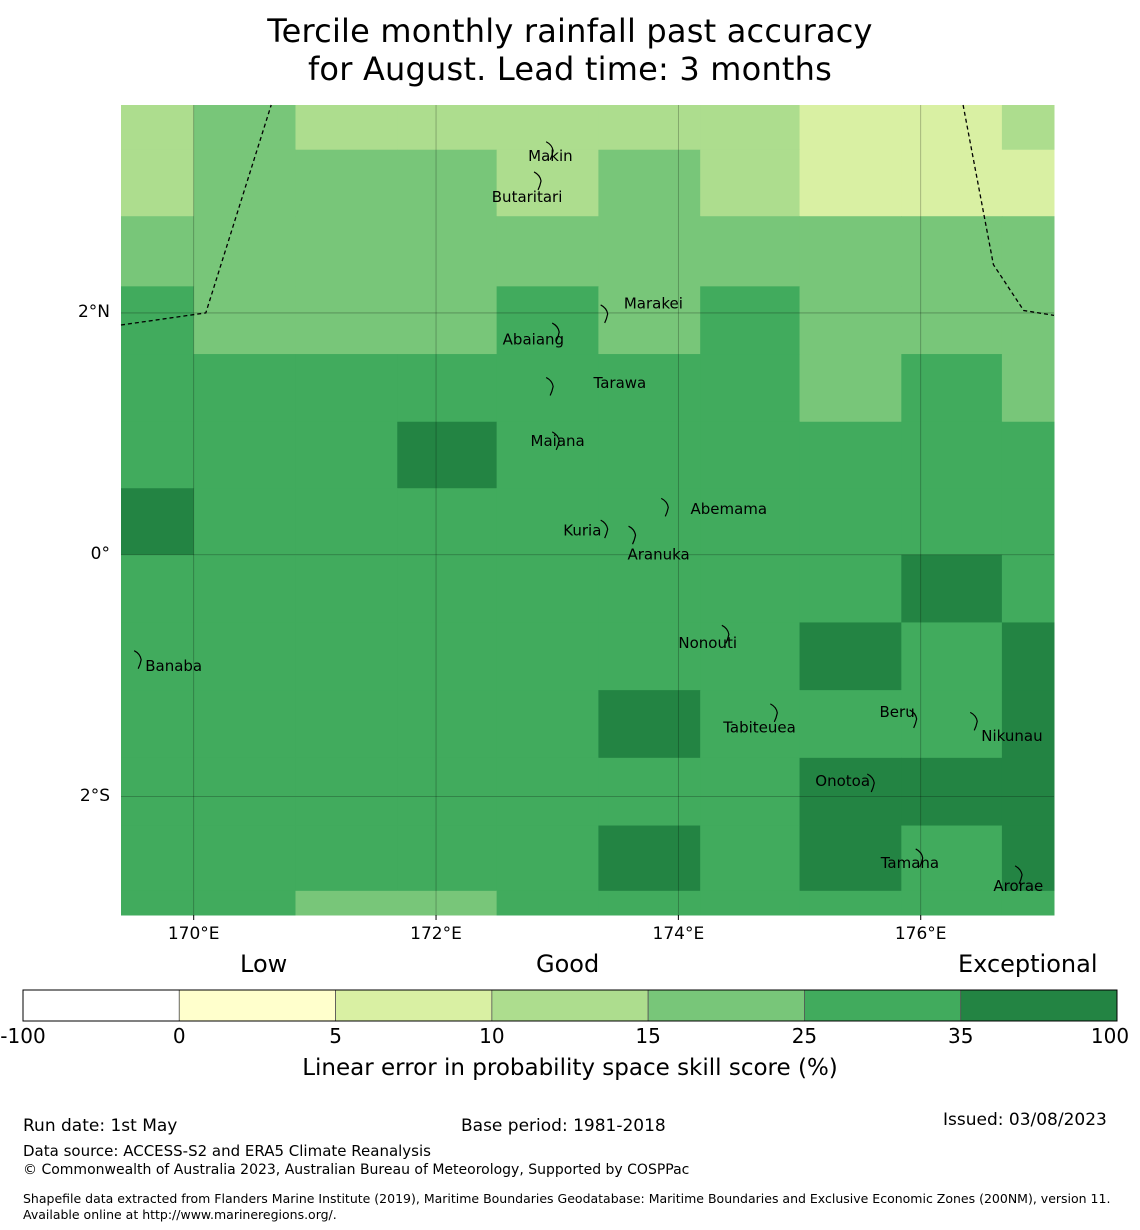  Describe the element at coordinates (193, 934) in the screenshot. I see `lon-tick-label: 170°E` at that location.